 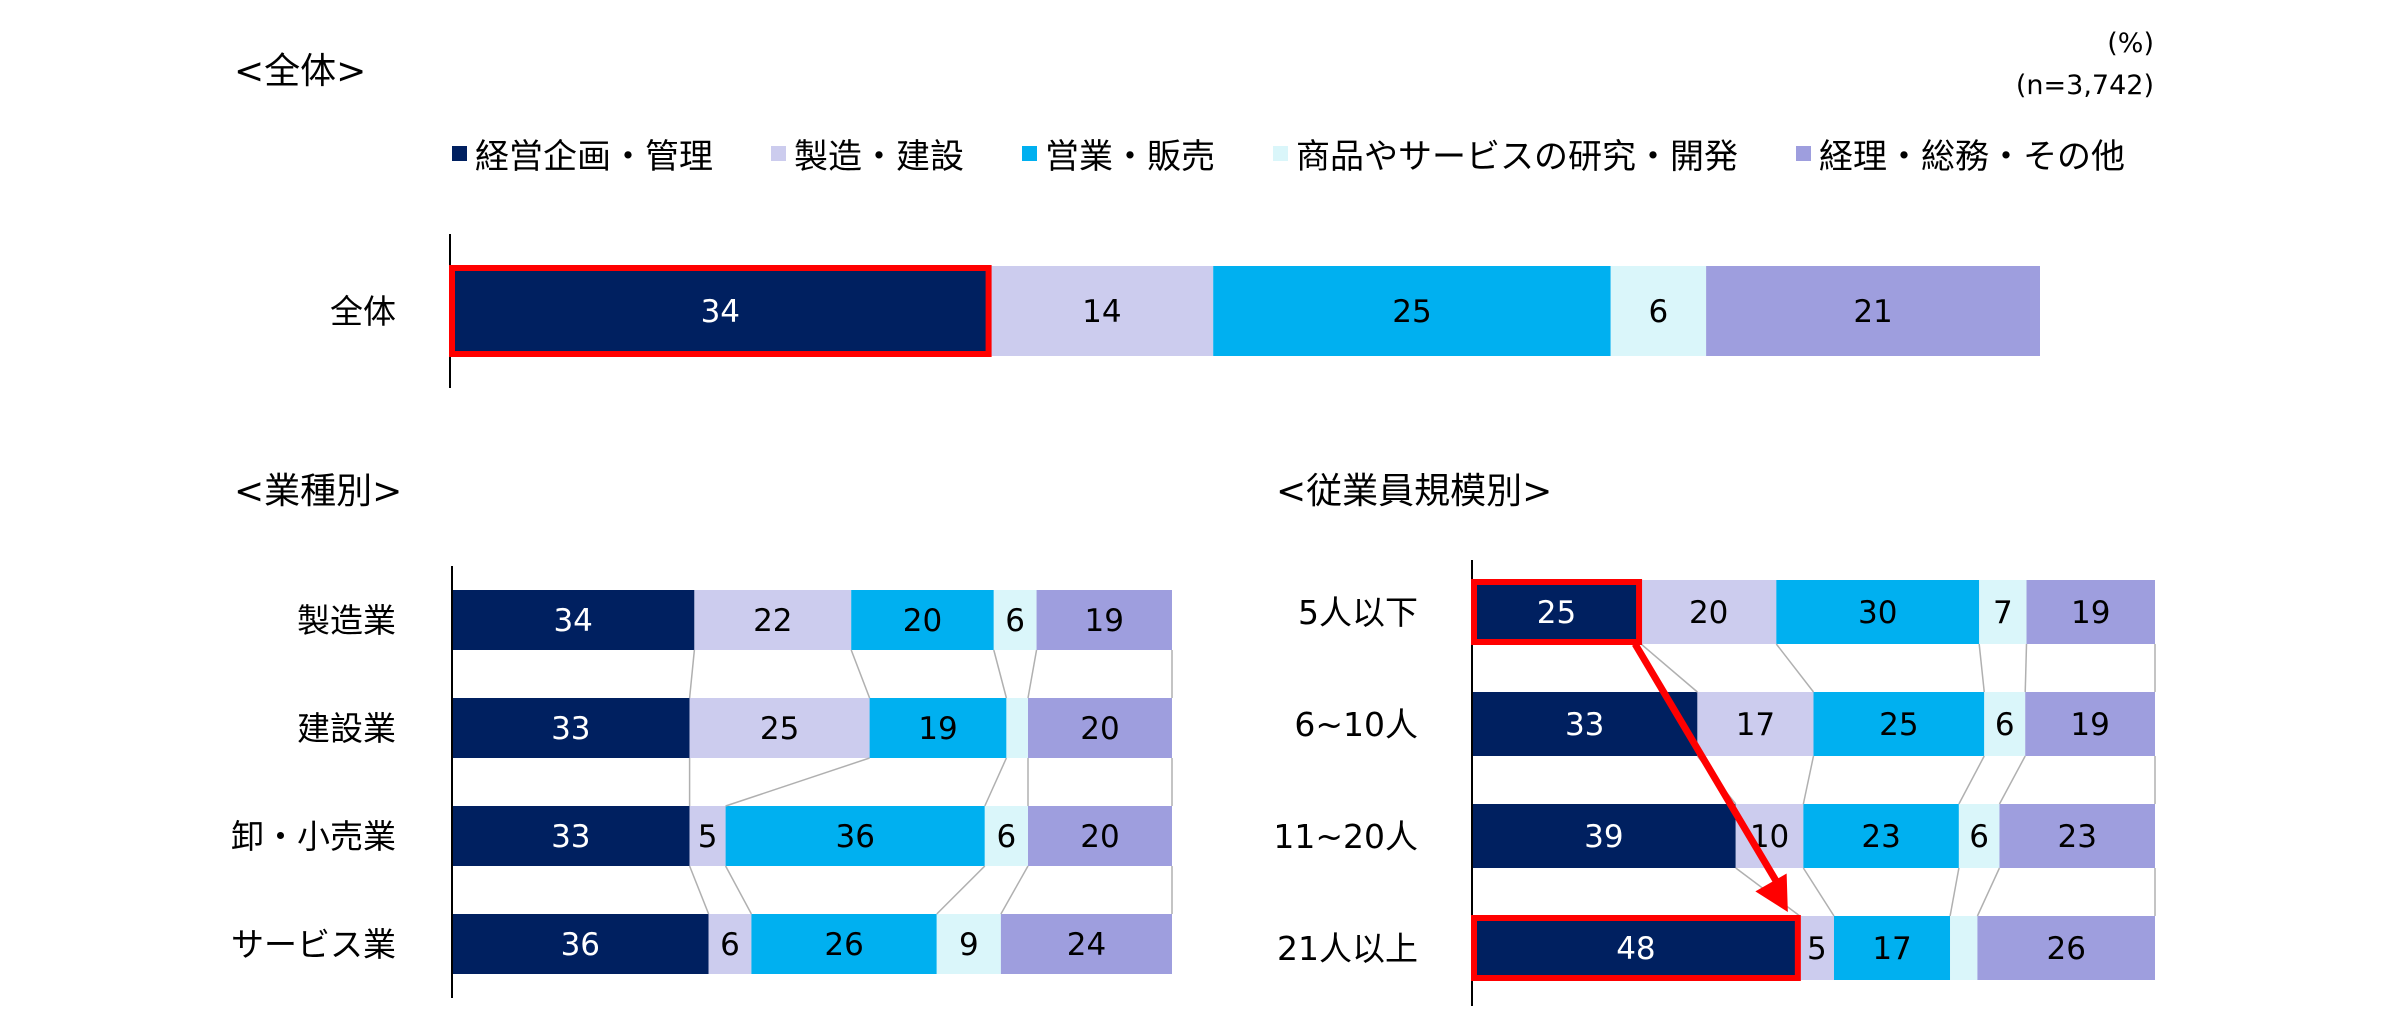 I want to click on legend-item: 経営企画・管理, so click(x=582, y=153).